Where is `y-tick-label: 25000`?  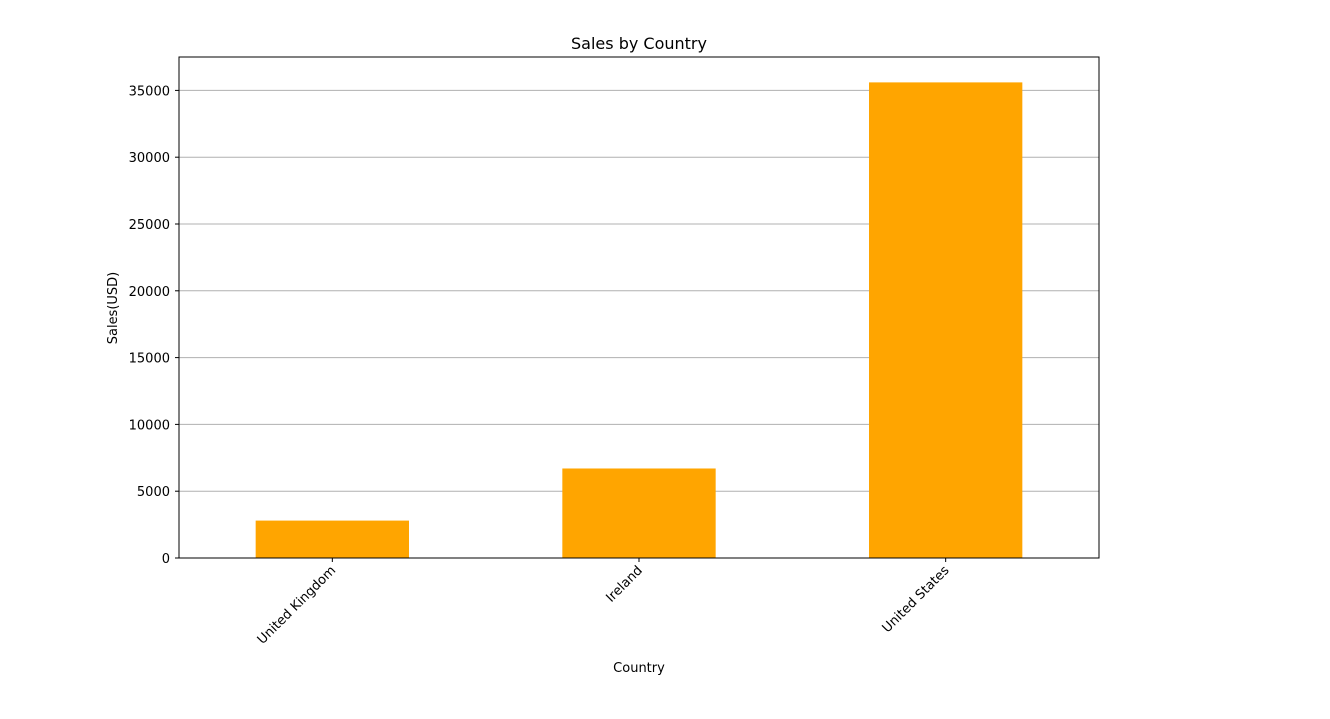
y-tick-label: 25000 is located at coordinates (149, 225).